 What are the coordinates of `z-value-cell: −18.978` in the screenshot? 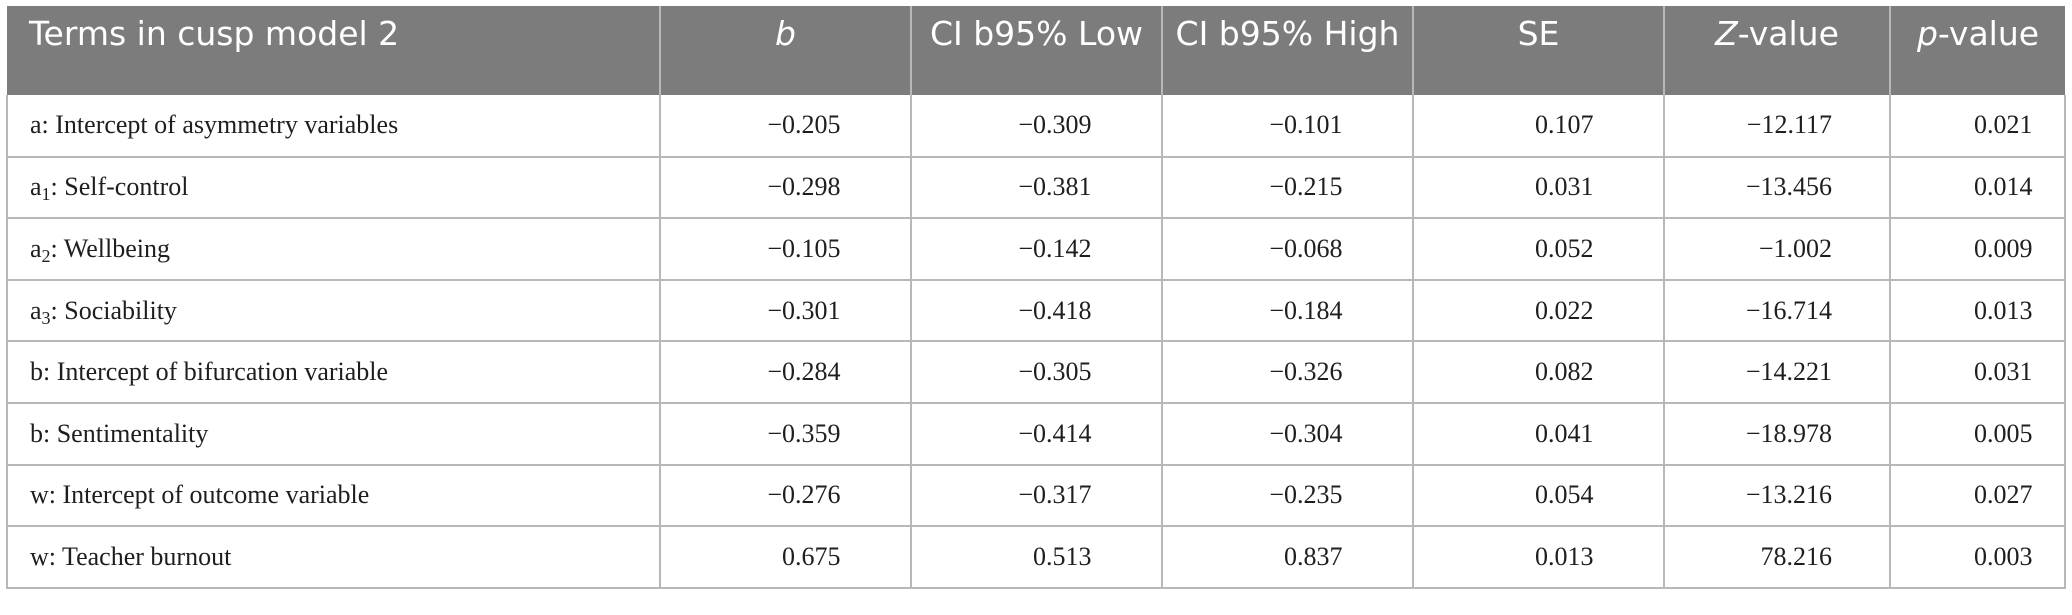 It's located at (1777, 434).